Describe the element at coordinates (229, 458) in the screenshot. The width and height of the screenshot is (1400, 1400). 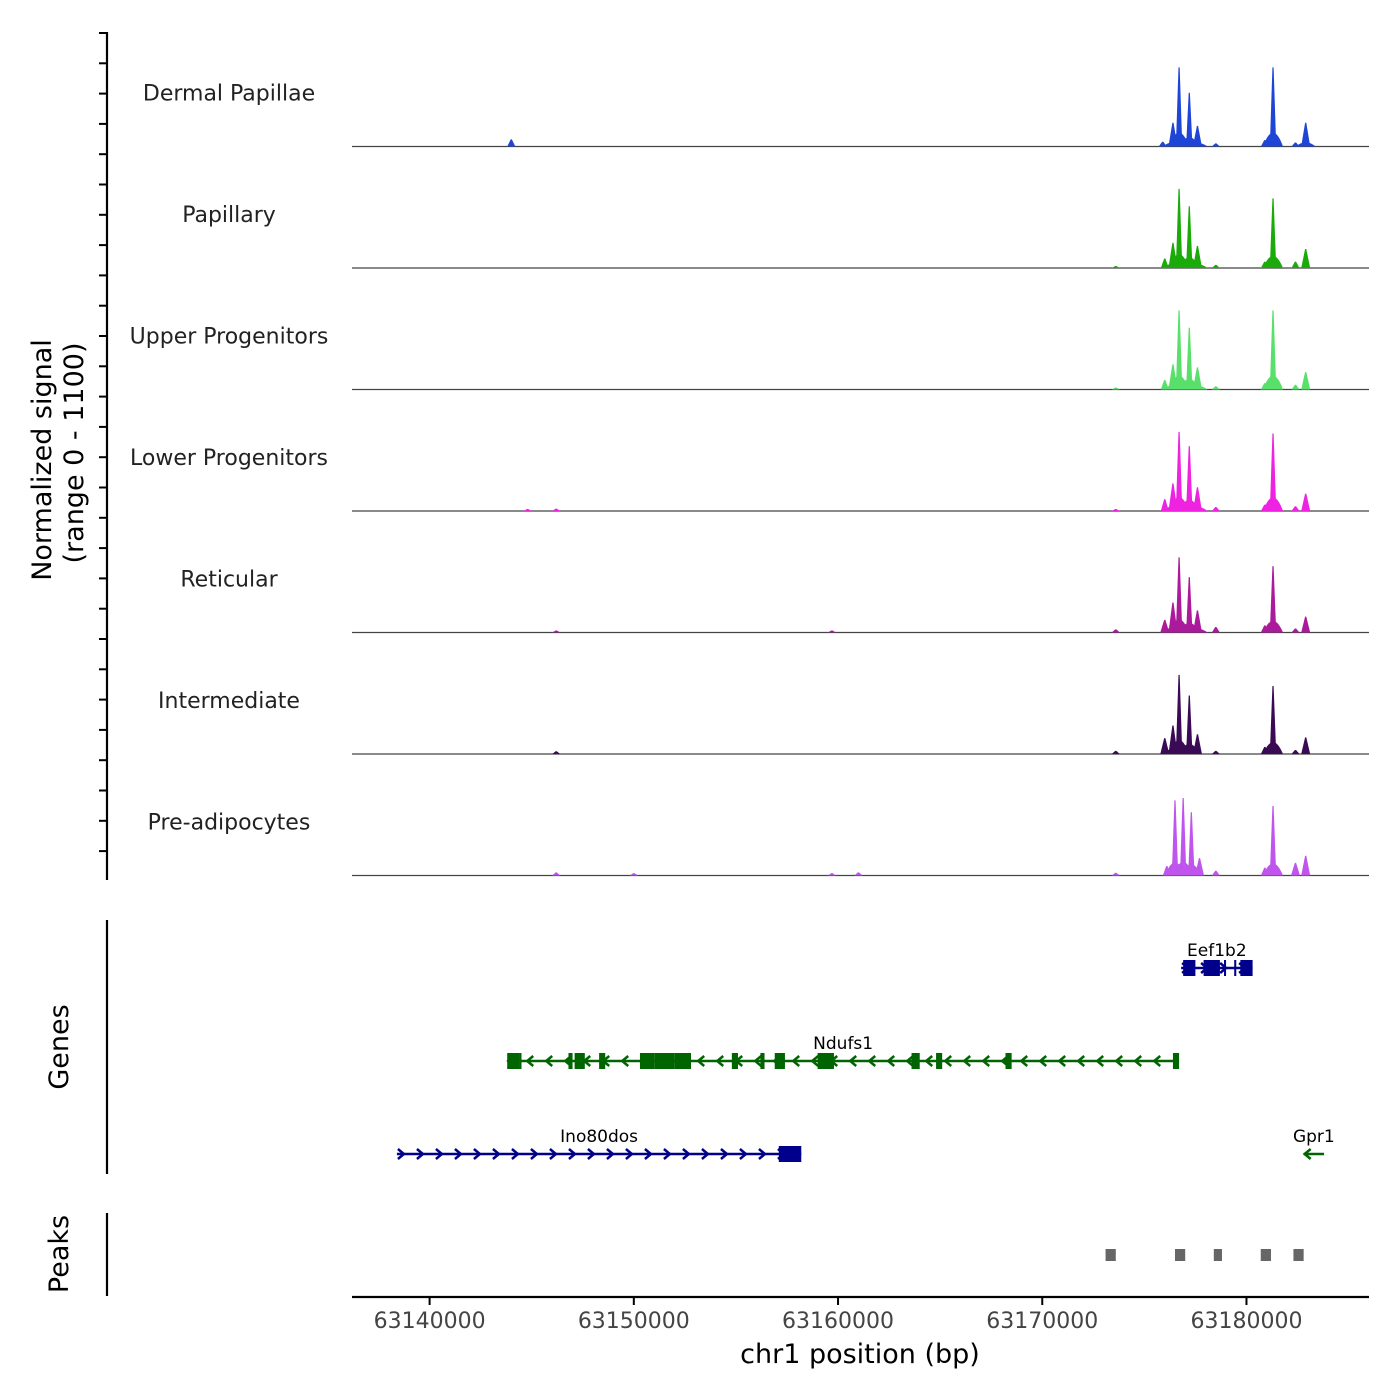
I see `track-label: Lower Progenitors` at that location.